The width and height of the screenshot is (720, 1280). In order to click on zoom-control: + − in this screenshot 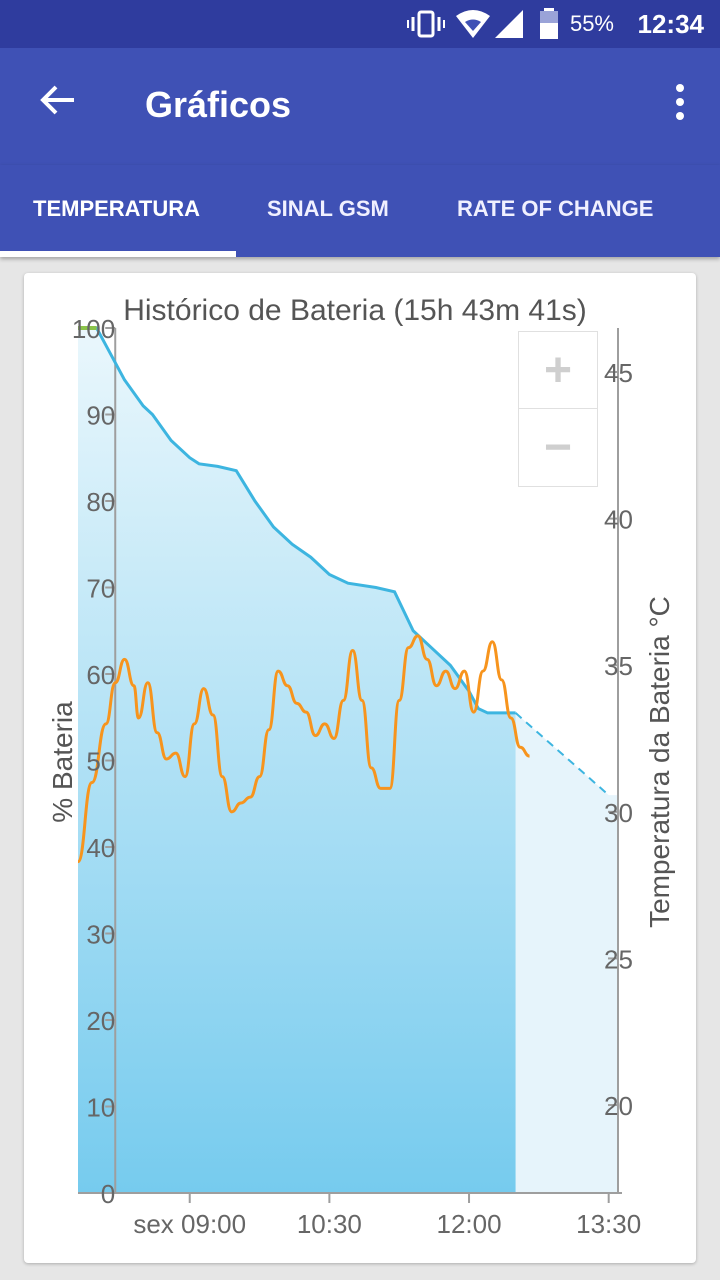, I will do `click(558, 409)`.